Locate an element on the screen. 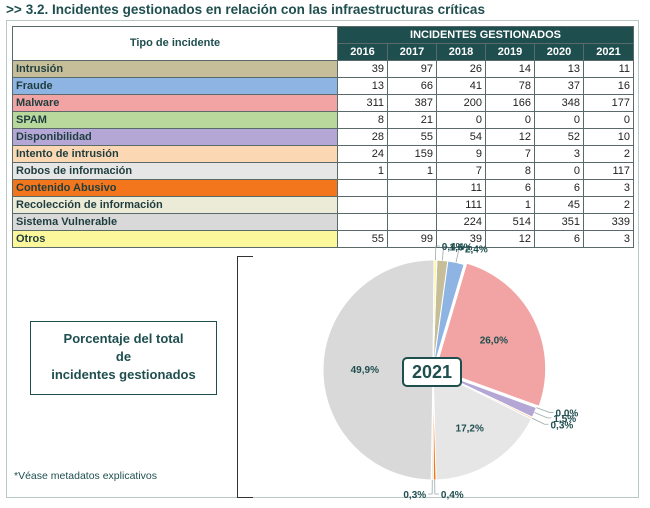 Image resolution: width=650 pixels, height=508 pixels. category-cell: Recolección de información is located at coordinates (175, 205).